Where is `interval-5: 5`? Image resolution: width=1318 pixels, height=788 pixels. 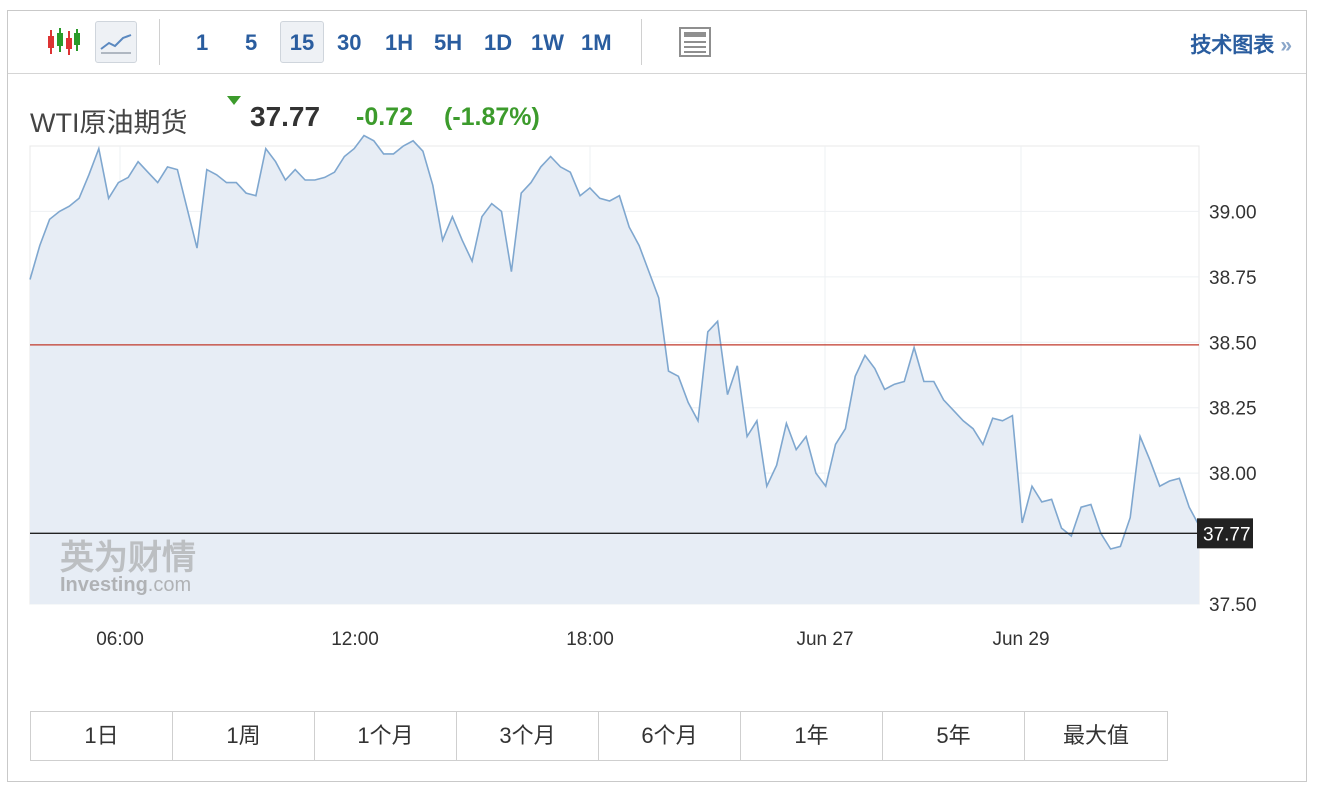
interval-5: 5 is located at coordinates (251, 42).